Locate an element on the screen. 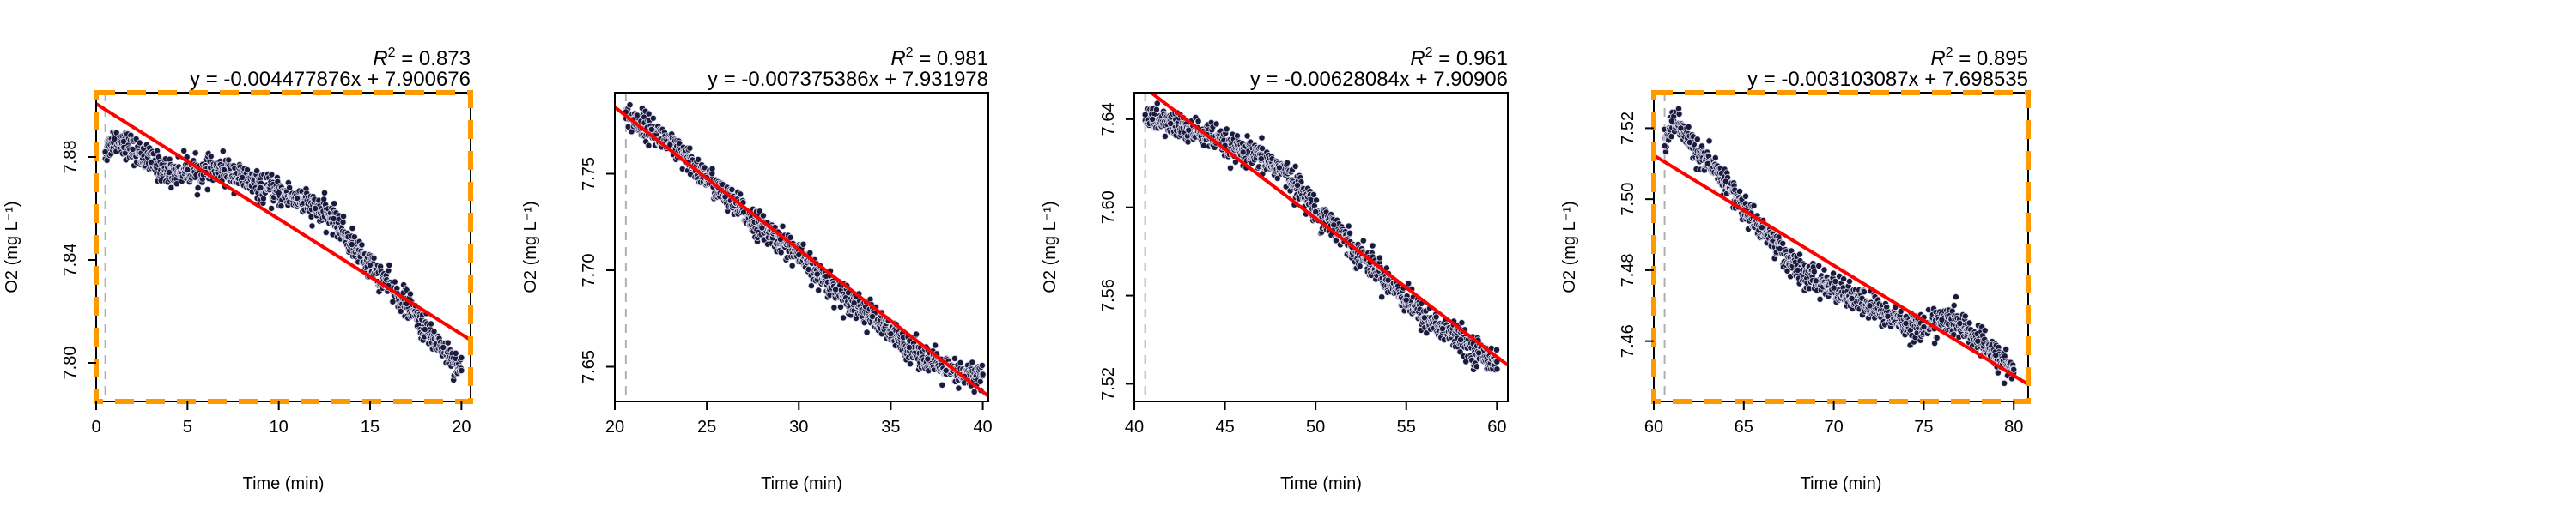  r-squared-annotation: R2 = 0.873 is located at coordinates (422, 57).